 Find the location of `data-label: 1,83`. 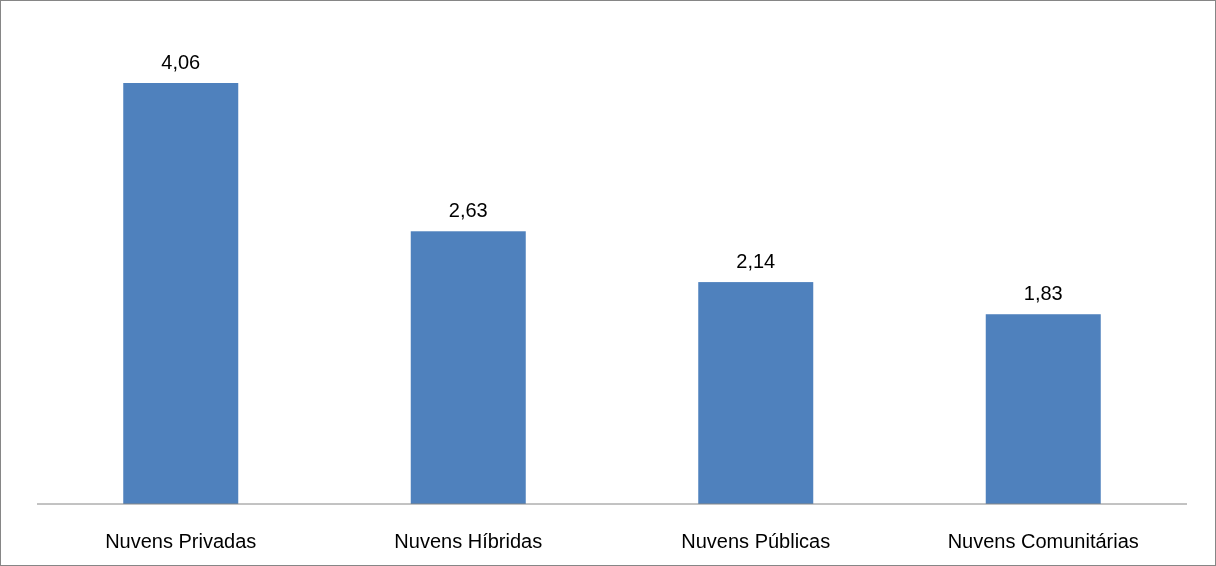

data-label: 1,83 is located at coordinates (1043, 293).